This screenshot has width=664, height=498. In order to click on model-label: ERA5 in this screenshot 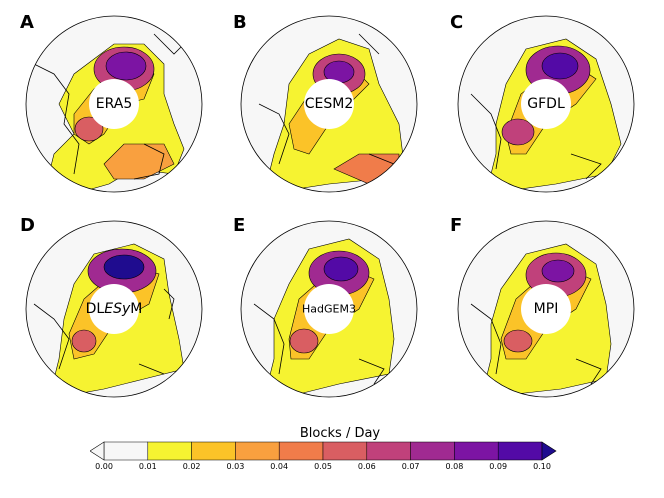, I will do `click(114, 104)`.